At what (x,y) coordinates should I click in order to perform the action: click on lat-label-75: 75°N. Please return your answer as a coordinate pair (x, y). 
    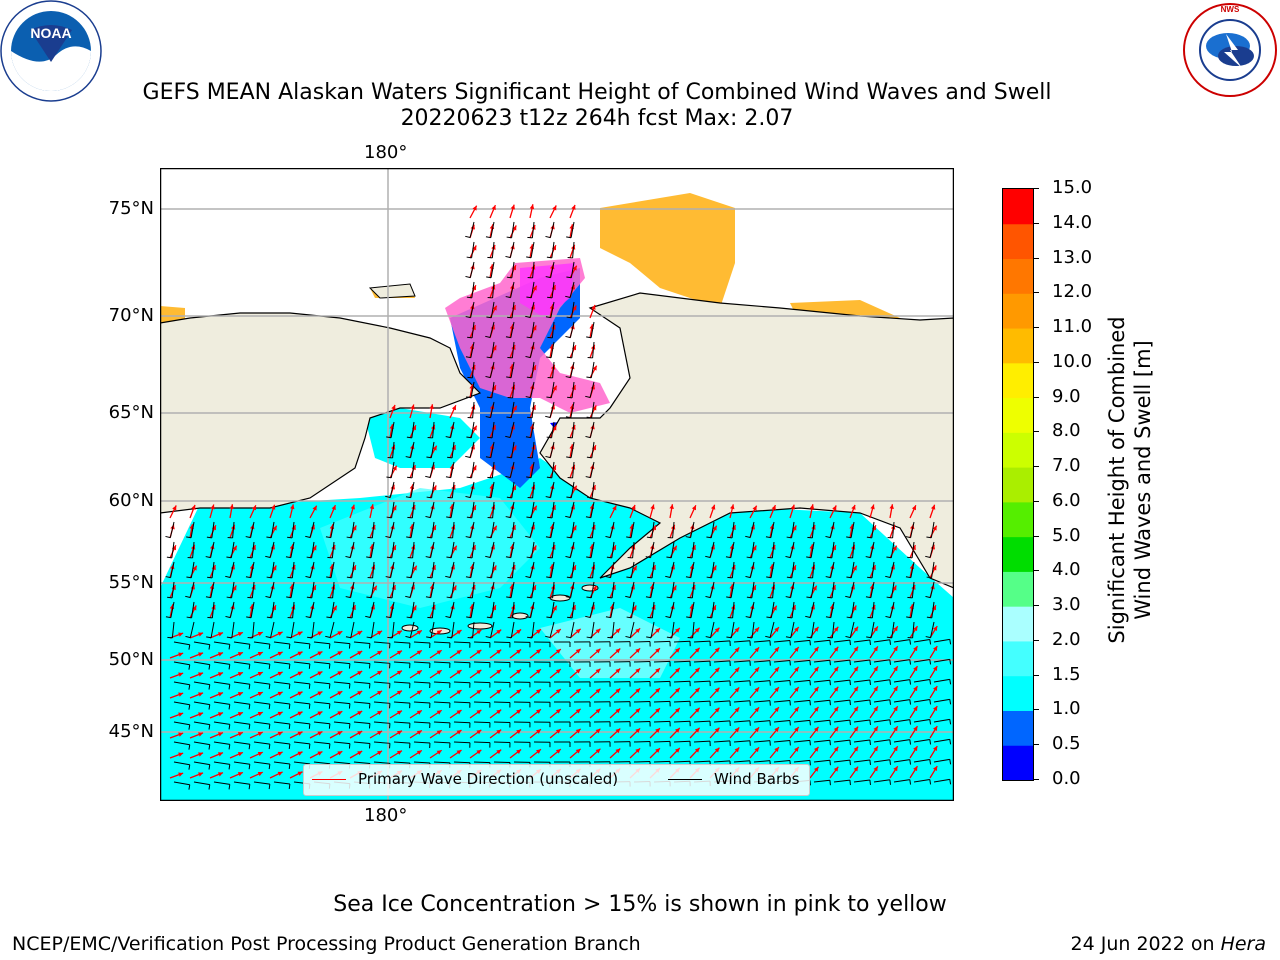
    Looking at the image, I should click on (131, 208).